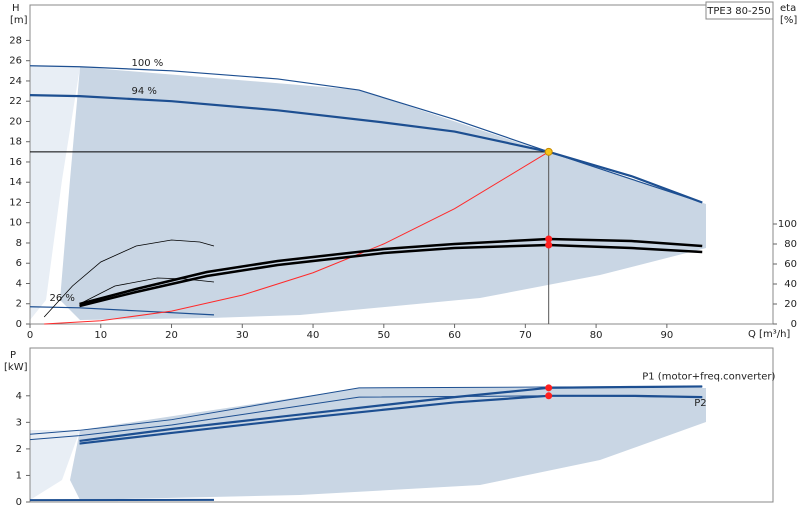  Describe the element at coordinates (525, 335) in the screenshot. I see `x-tick-label: 70` at that location.